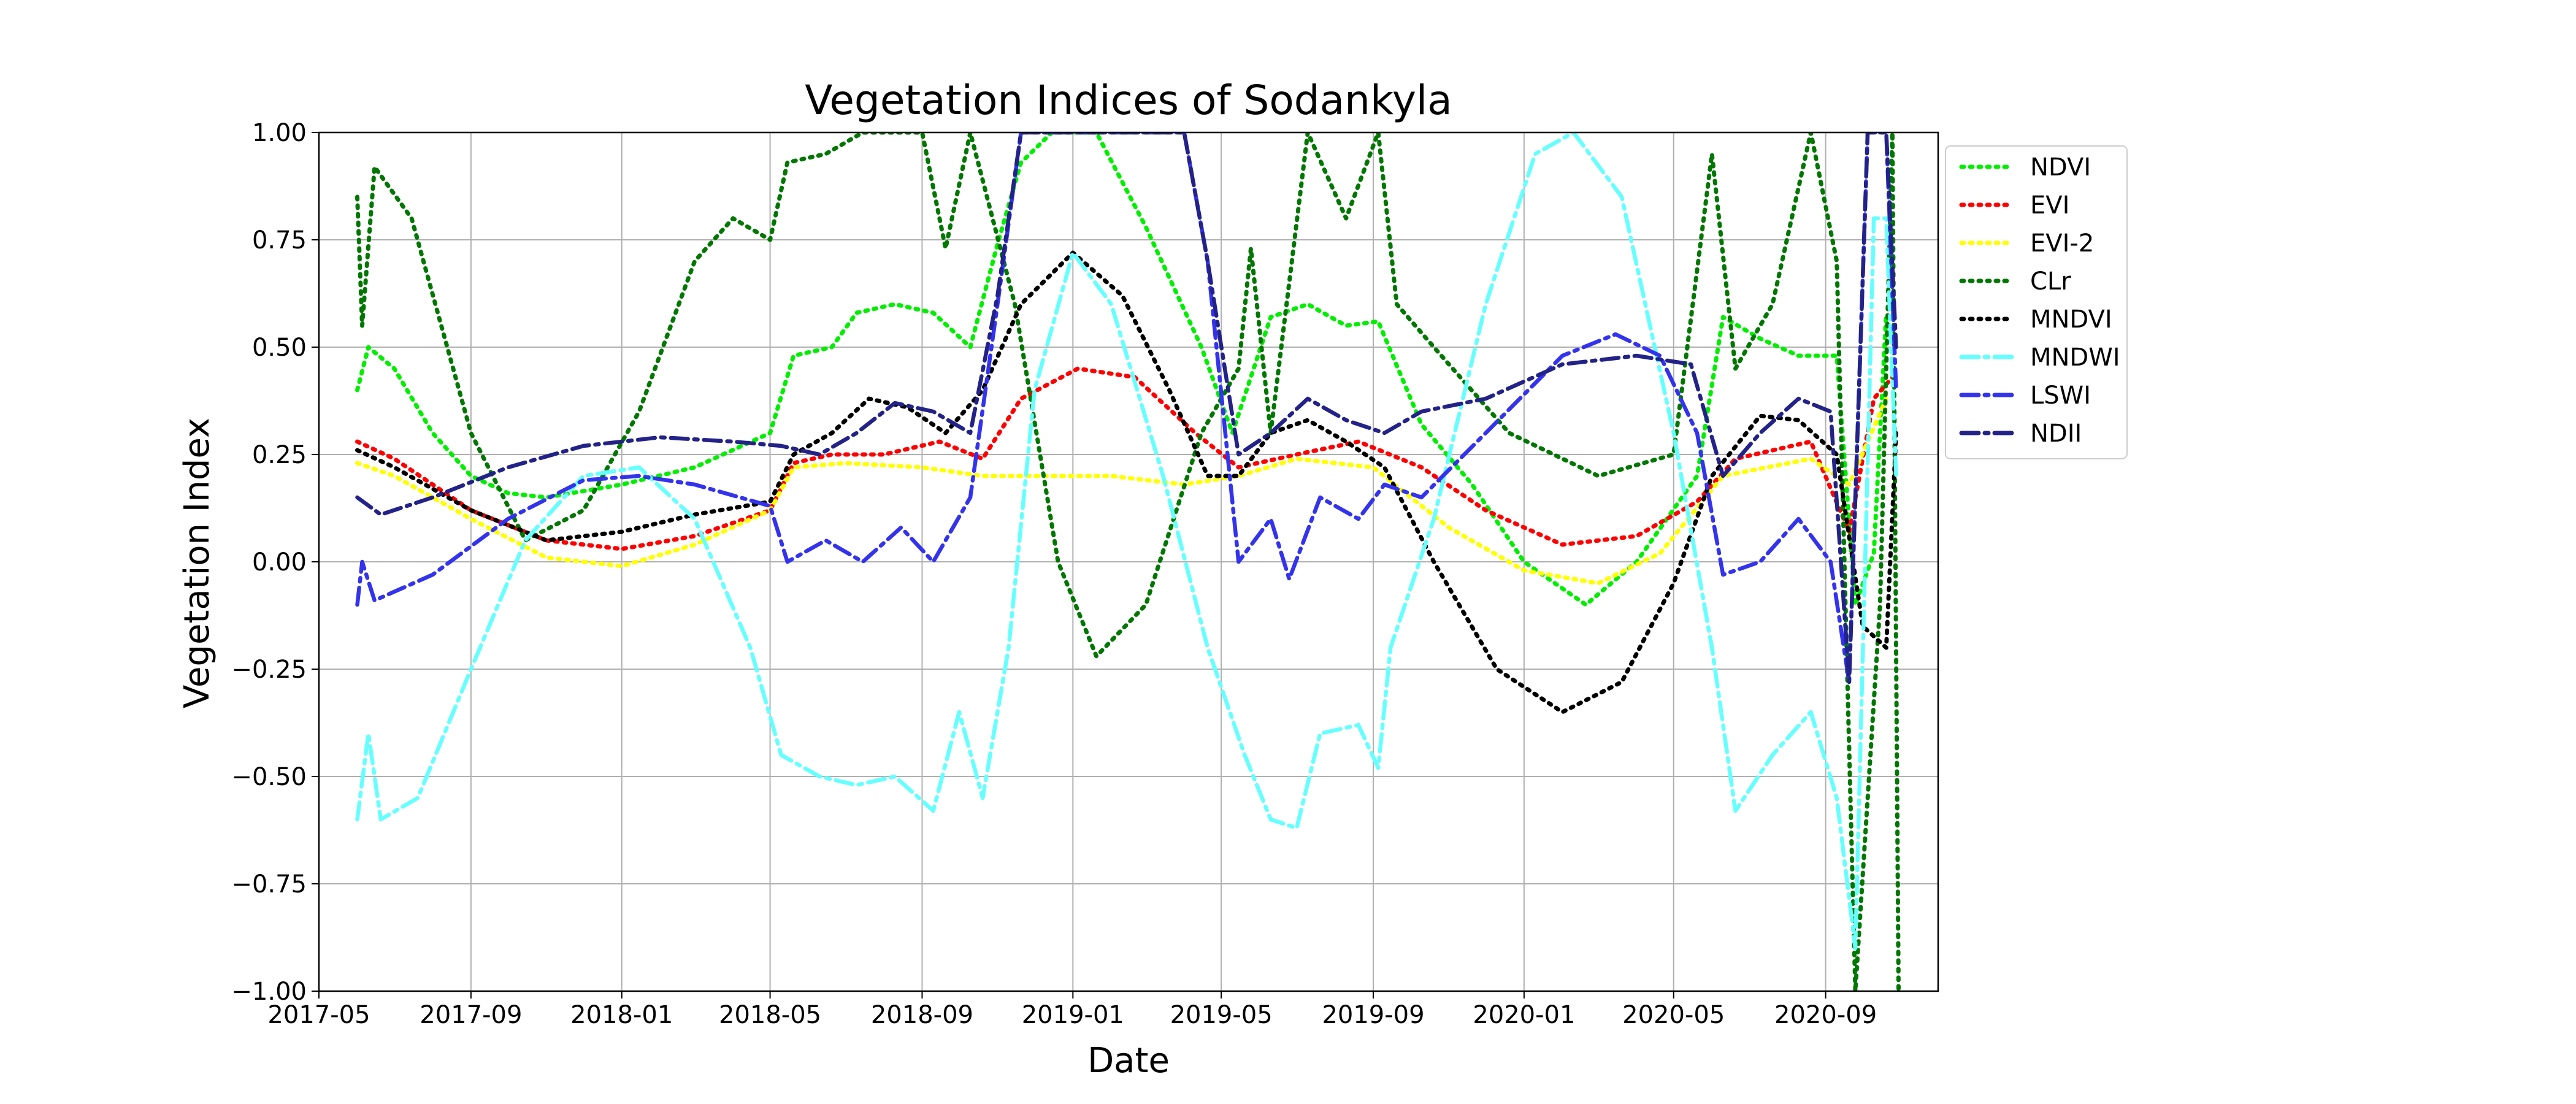 The width and height of the screenshot is (2576, 1104). I want to click on legend-label-clr: CLr, so click(2050, 281).